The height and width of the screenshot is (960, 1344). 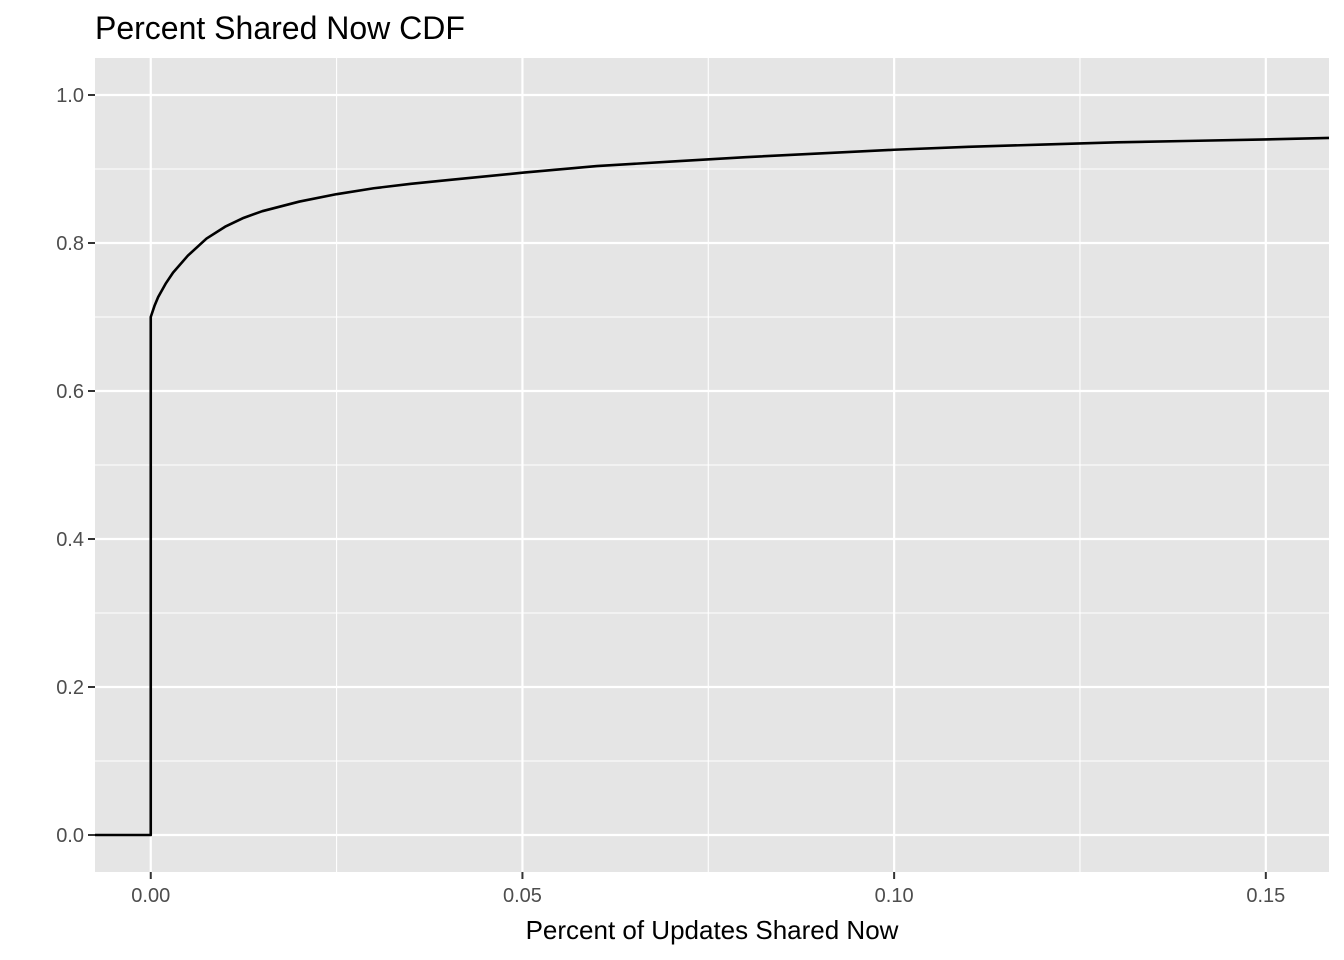 I want to click on x-axis-title: Percent of Updates Shared Now, so click(x=712, y=930).